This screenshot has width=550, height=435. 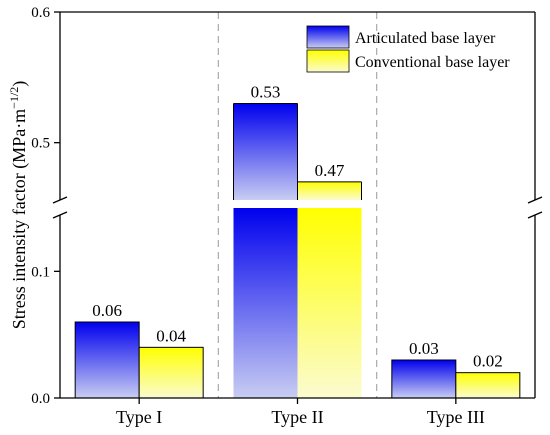 What do you see at coordinates (488, 361) in the screenshot?
I see `value-label: 0.02` at bounding box center [488, 361].